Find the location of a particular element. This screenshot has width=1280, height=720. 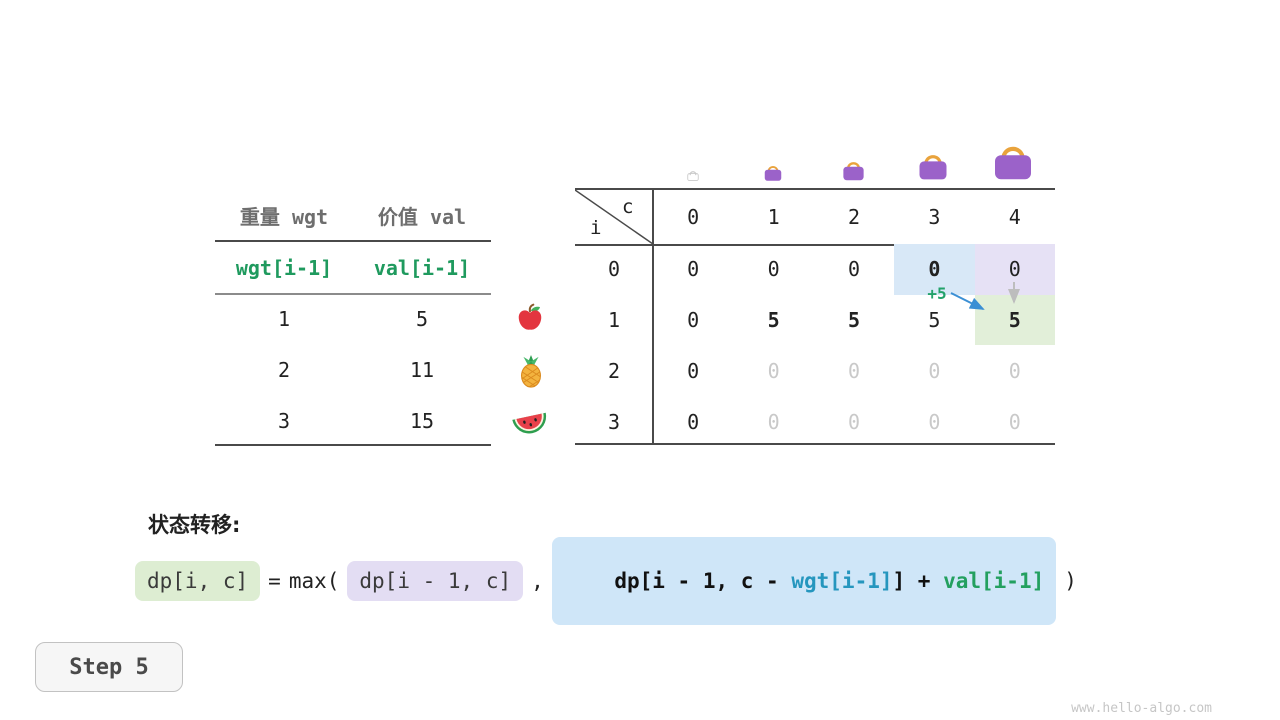

wgt-array-label: wgt[i-1] is located at coordinates (284, 267).